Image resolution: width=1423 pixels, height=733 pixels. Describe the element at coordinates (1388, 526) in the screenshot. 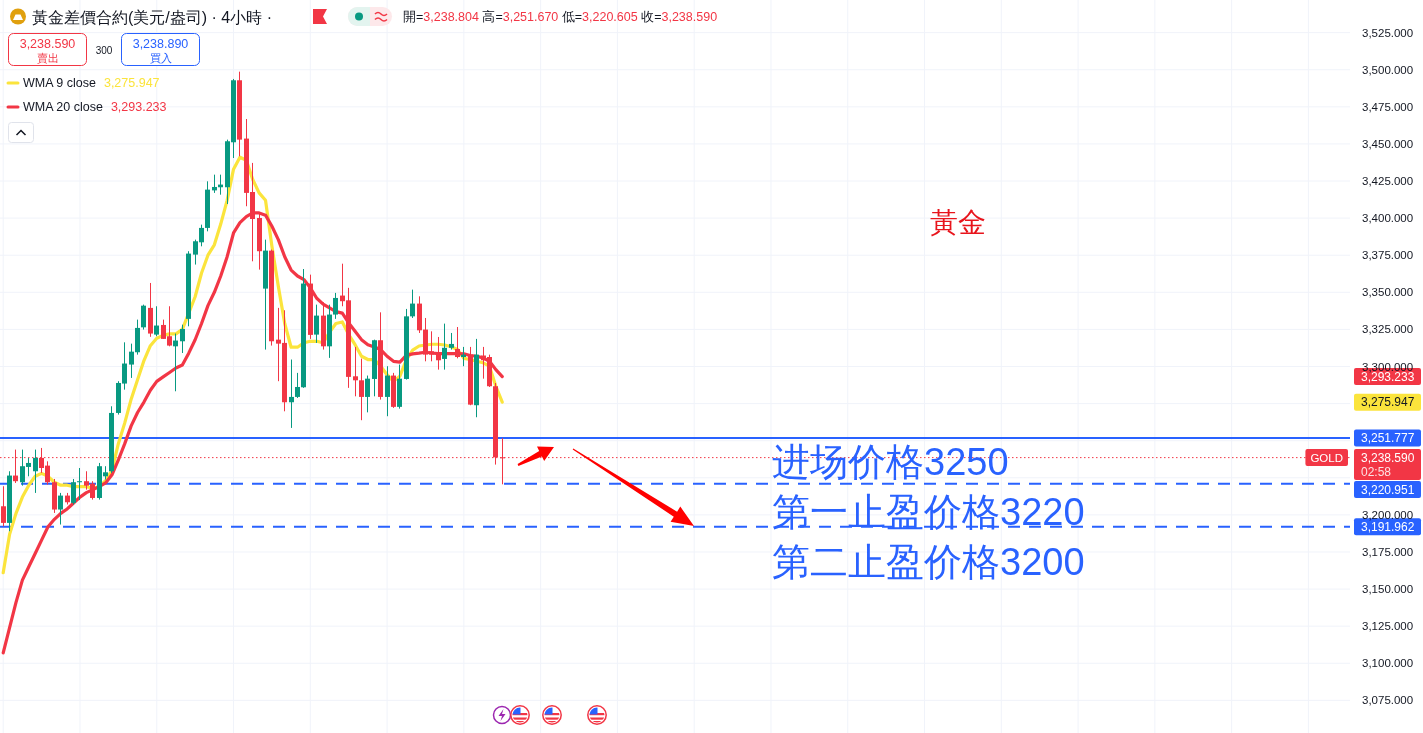

I see `ref-line-label: 3,191.962` at that location.